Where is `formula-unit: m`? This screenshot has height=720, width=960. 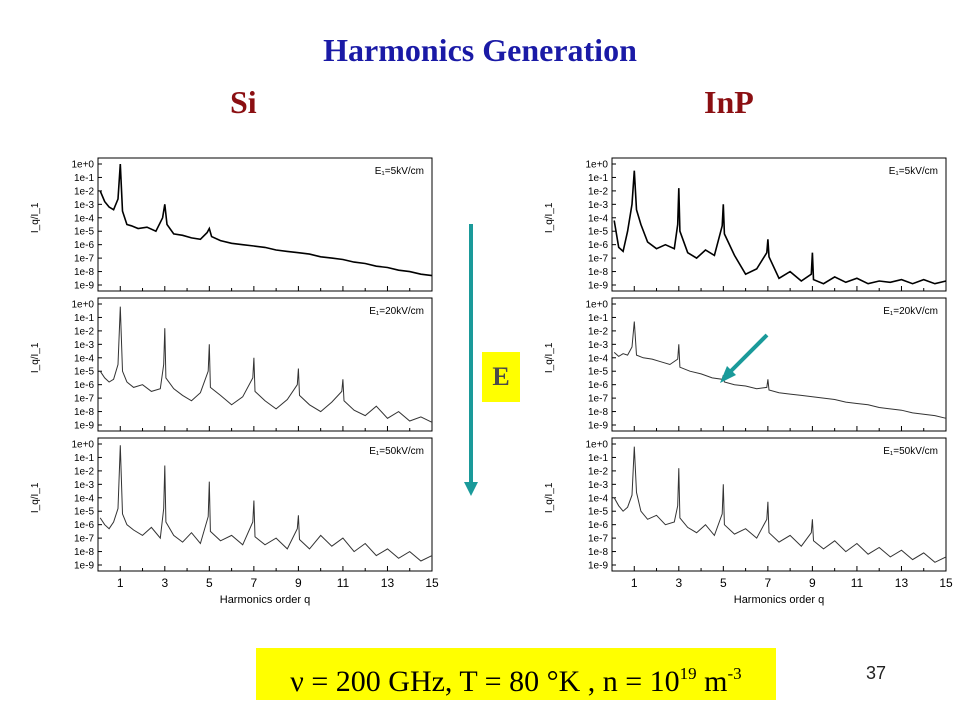 formula-unit: m is located at coordinates (712, 681).